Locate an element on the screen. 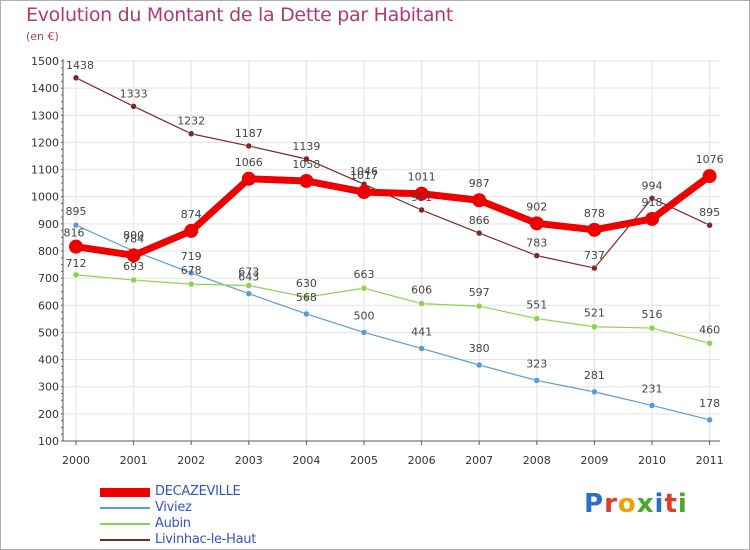 Image resolution: width=750 pixels, height=550 pixels. x-tick-label: 2010 is located at coordinates (652, 460).